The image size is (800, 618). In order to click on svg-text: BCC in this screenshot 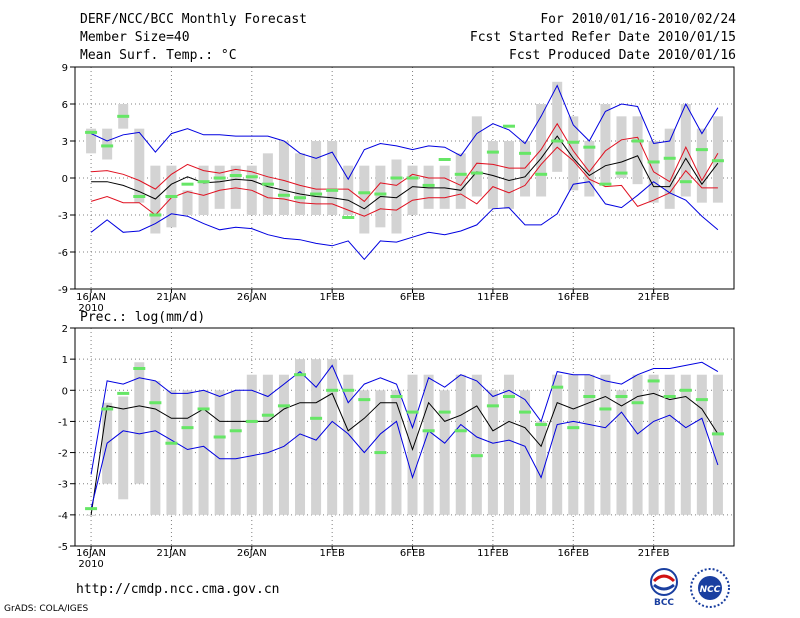, I will do `click(664, 602)`.